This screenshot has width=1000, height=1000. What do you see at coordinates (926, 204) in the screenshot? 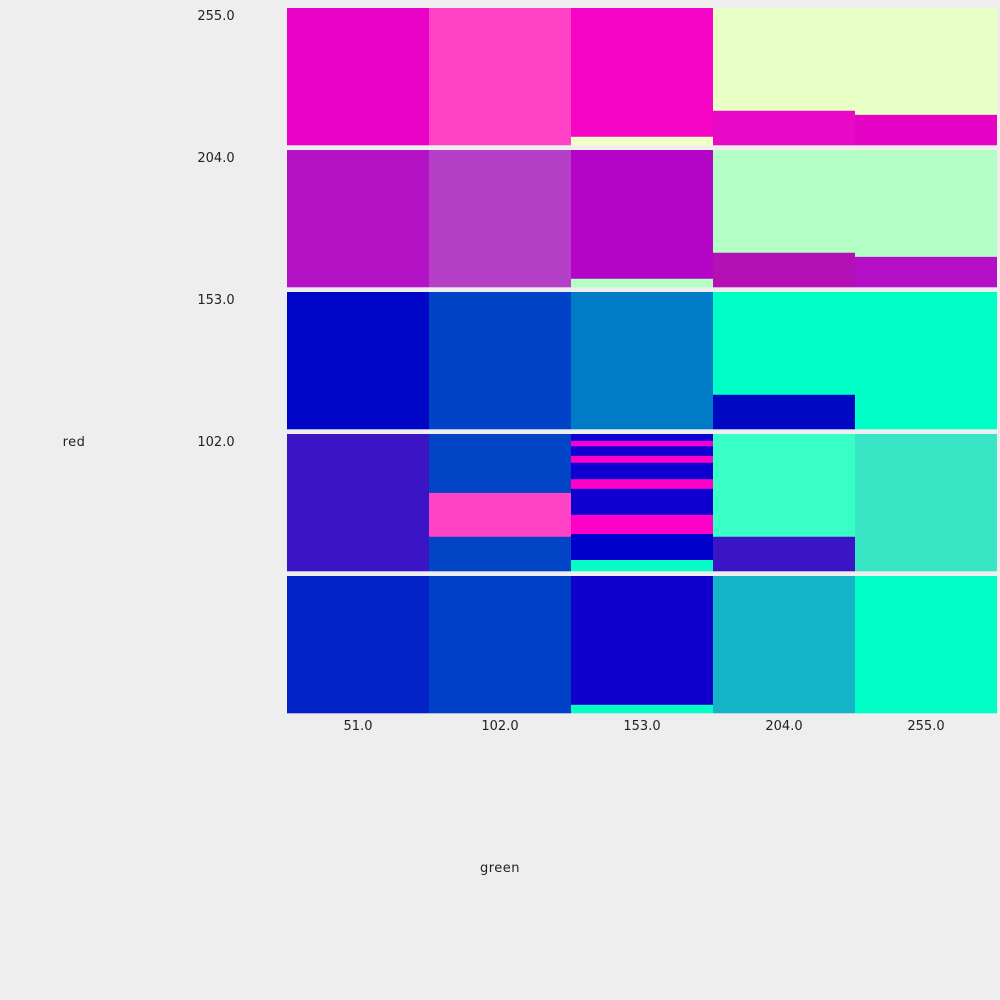
I see `mosaic-cell-r1-c4-s0` at bounding box center [926, 204].